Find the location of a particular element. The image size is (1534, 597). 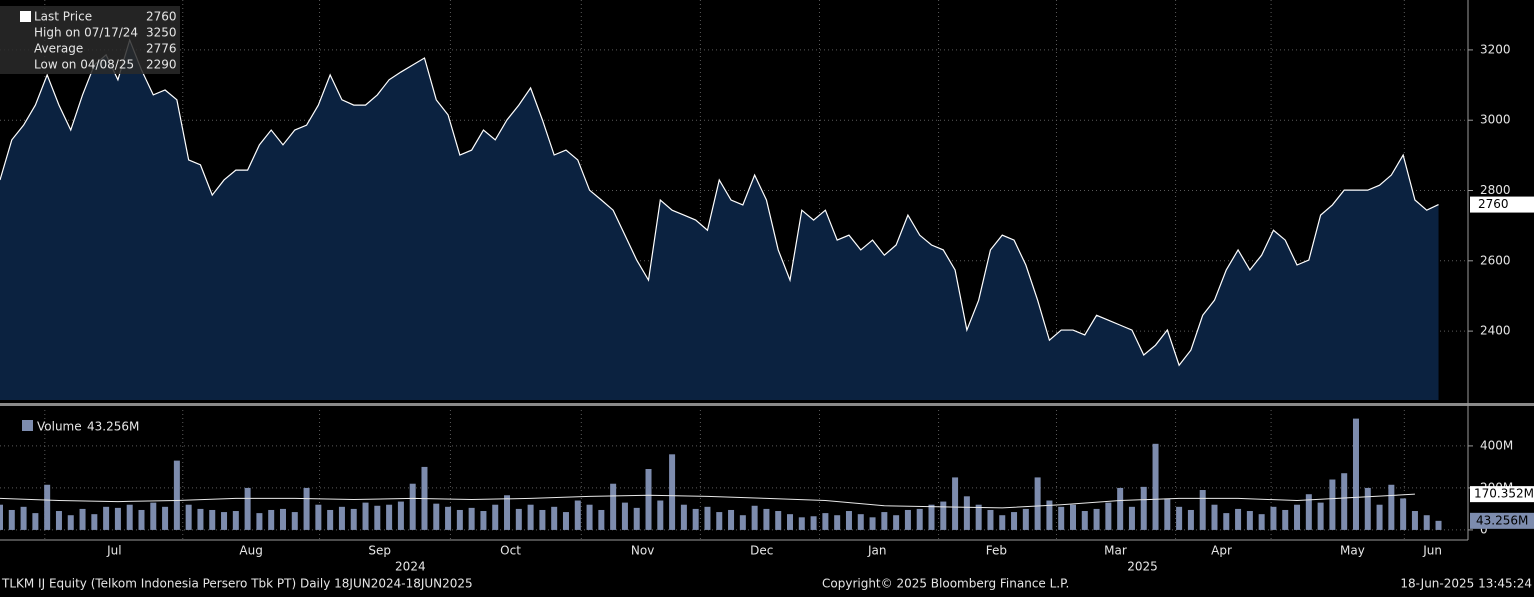

x-tick-label: Nov is located at coordinates (642, 551).